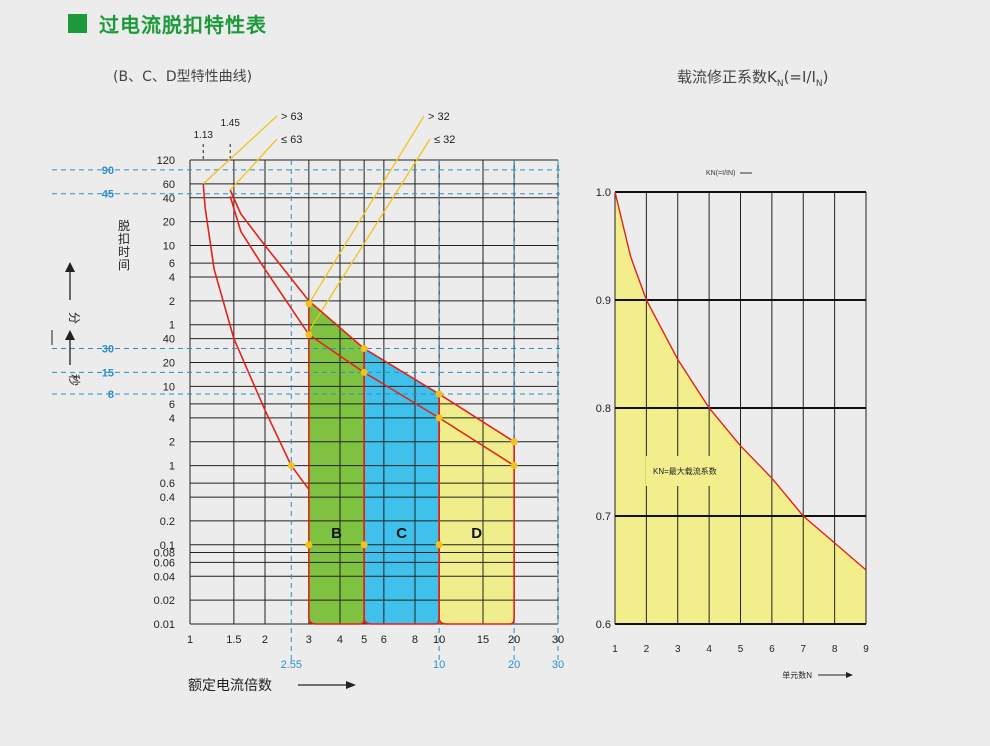 The image size is (990, 746). Describe the element at coordinates (164, 577) in the screenshot. I see `y-tick-label: 0.04` at that location.